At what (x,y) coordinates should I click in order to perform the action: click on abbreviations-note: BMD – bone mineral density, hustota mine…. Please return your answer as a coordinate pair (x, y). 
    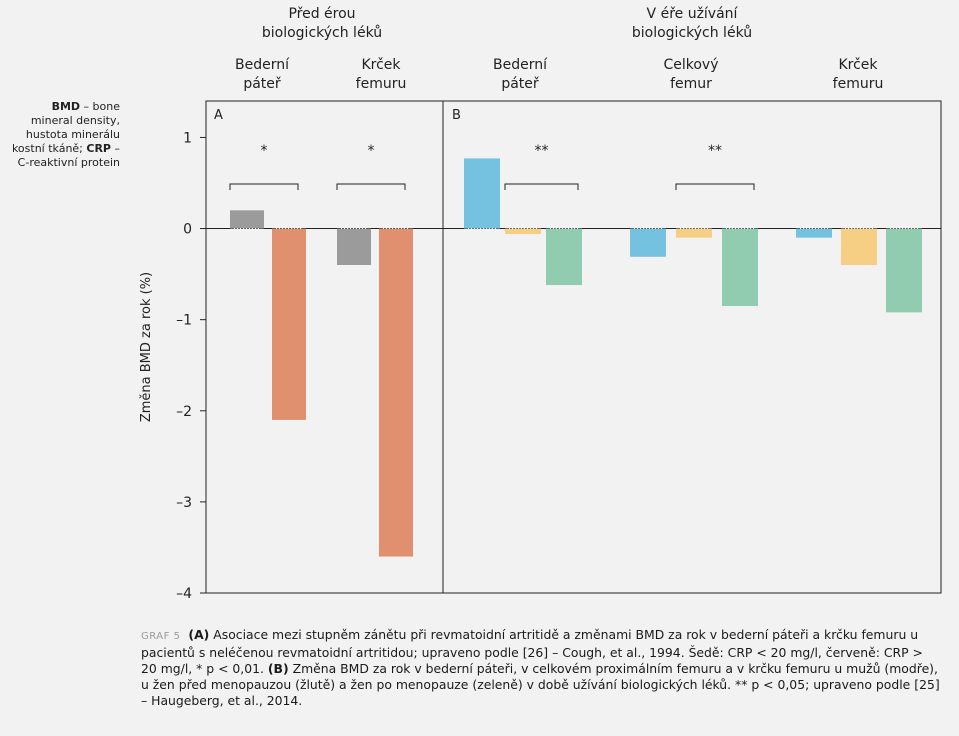
    Looking at the image, I should click on (65, 135).